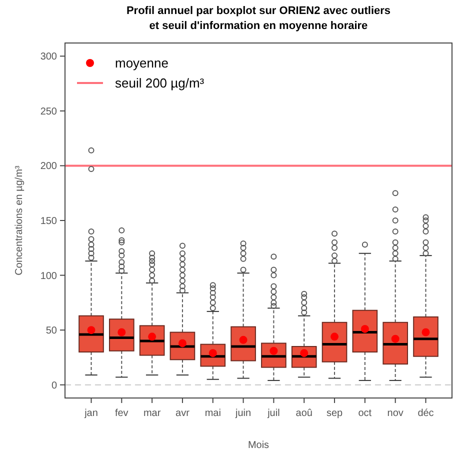 The height and width of the screenshot is (455, 457). What do you see at coordinates (91, 413) in the screenshot?
I see `x-tick-label: jan` at bounding box center [91, 413].